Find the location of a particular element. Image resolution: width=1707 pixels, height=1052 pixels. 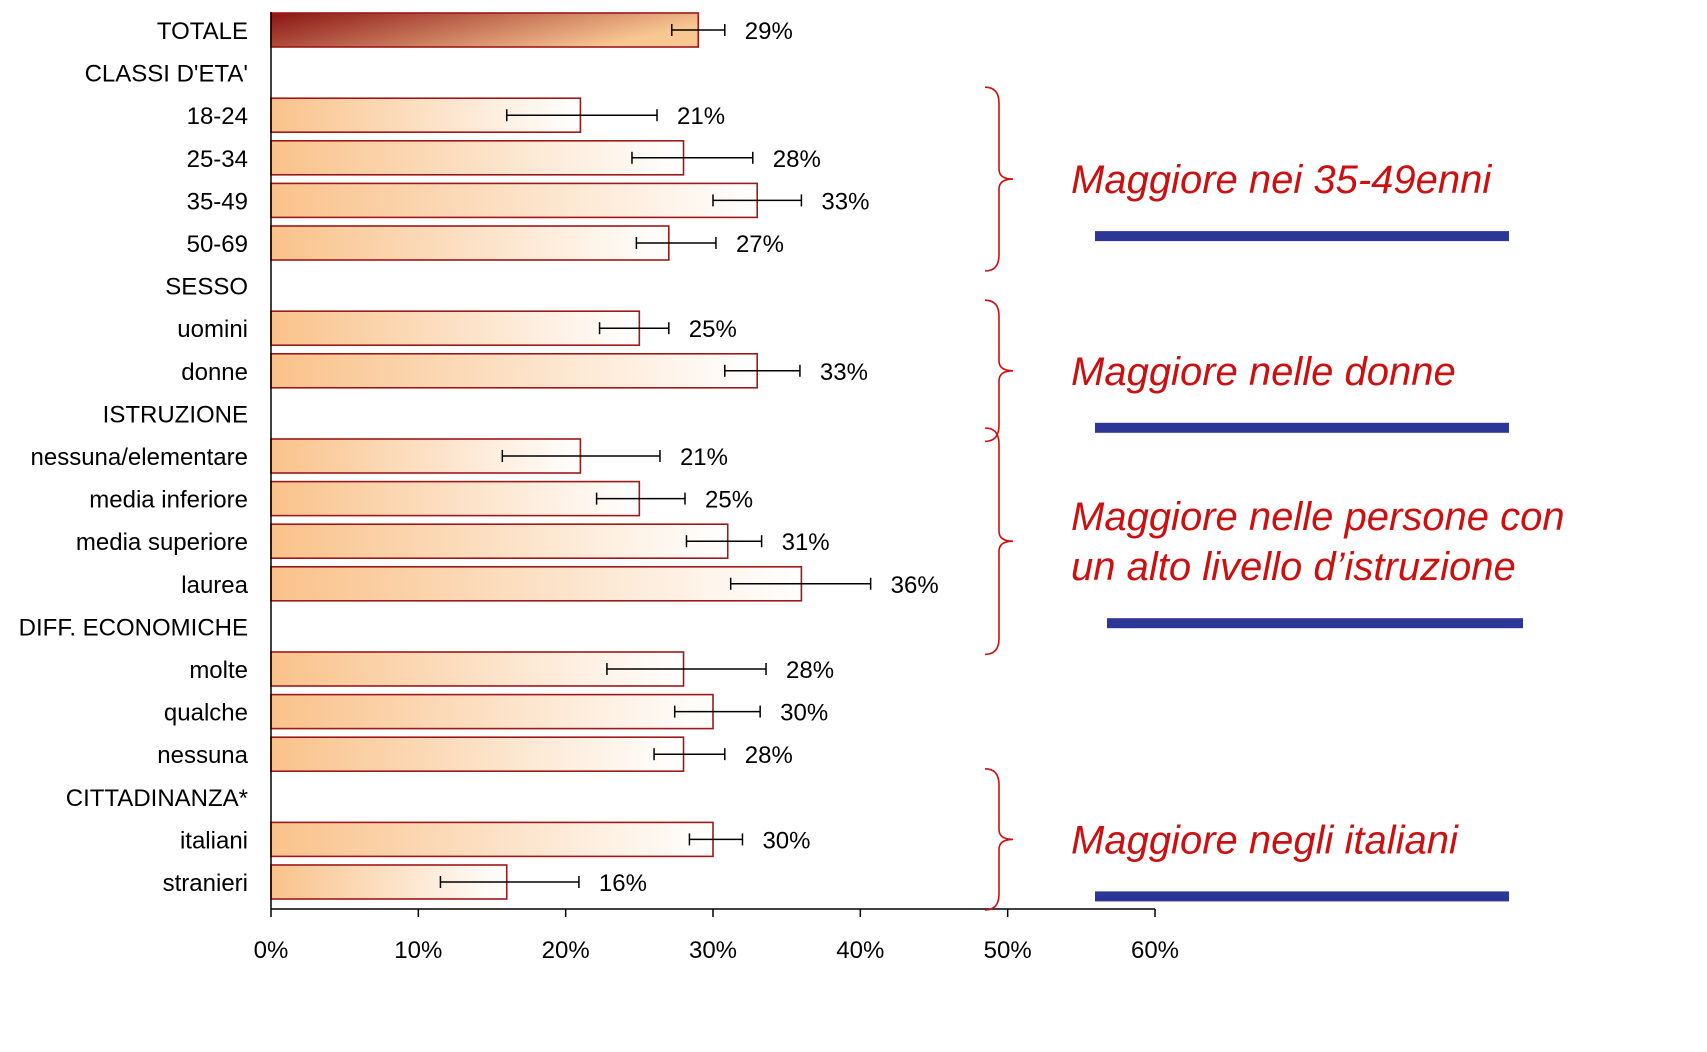

x-tick-label: 10% is located at coordinates (418, 950).